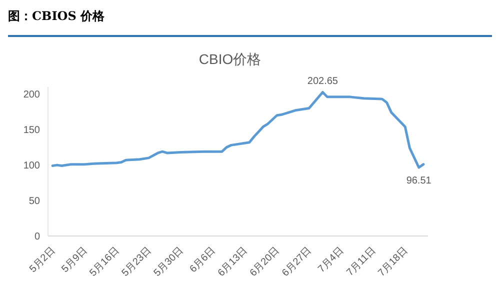  Describe the element at coordinates (203, 260) in the screenshot. I see `x-tick-label: 6月6日` at that location.